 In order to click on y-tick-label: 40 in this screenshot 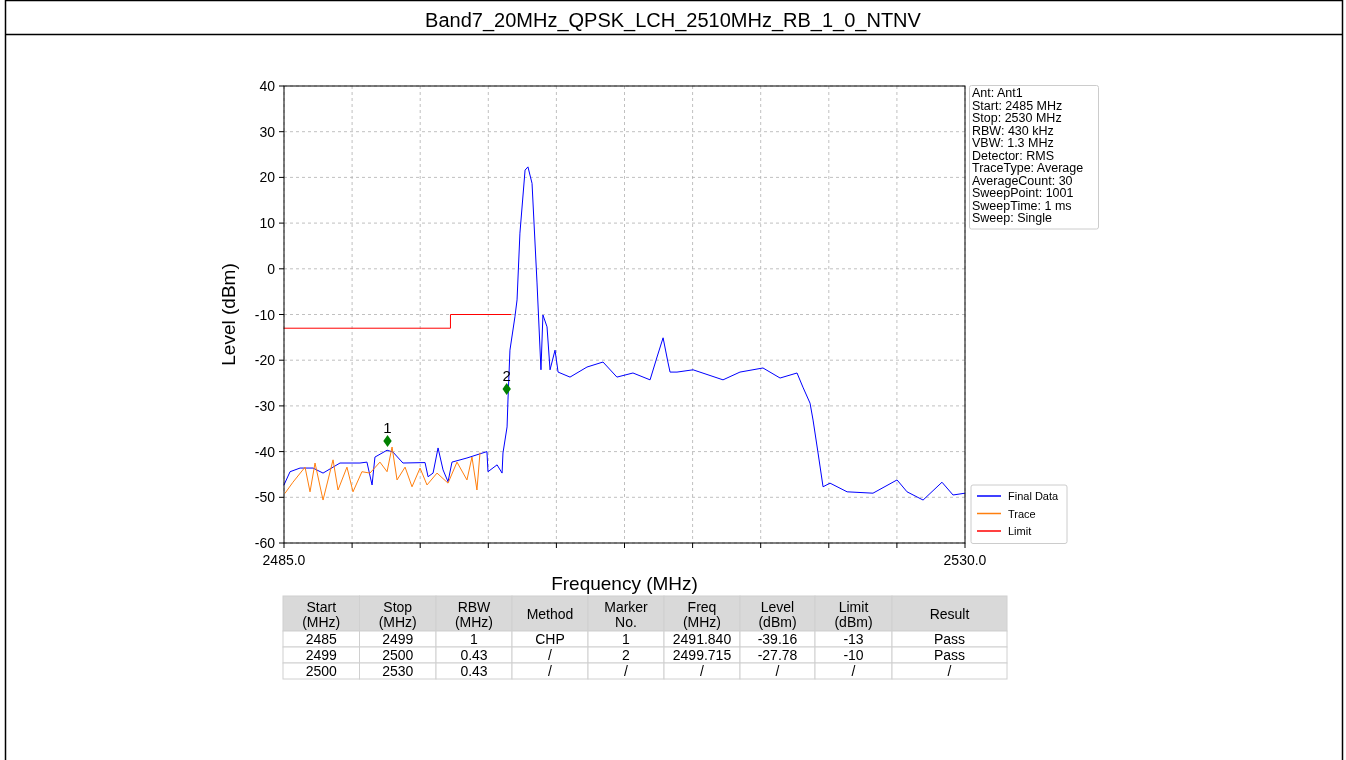, I will do `click(267, 86)`.